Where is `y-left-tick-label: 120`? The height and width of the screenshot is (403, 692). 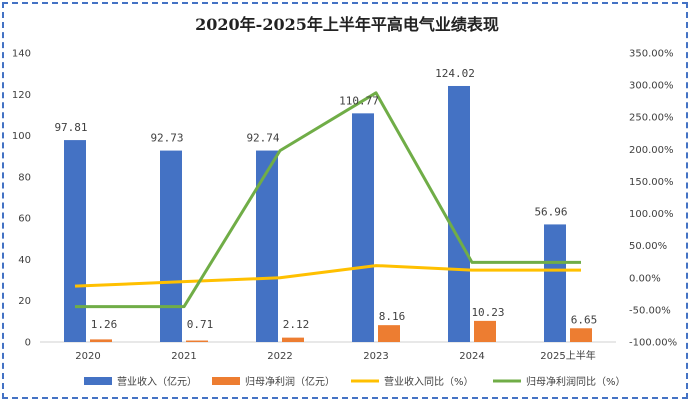
y-left-tick-label: 120 is located at coordinates (21, 95).